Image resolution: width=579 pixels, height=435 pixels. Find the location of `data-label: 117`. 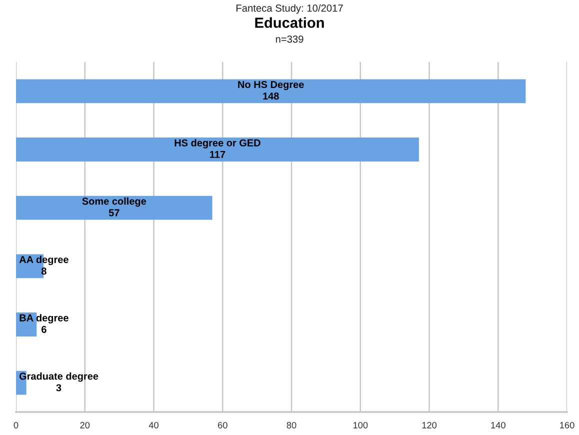

data-label: 117 is located at coordinates (218, 154).